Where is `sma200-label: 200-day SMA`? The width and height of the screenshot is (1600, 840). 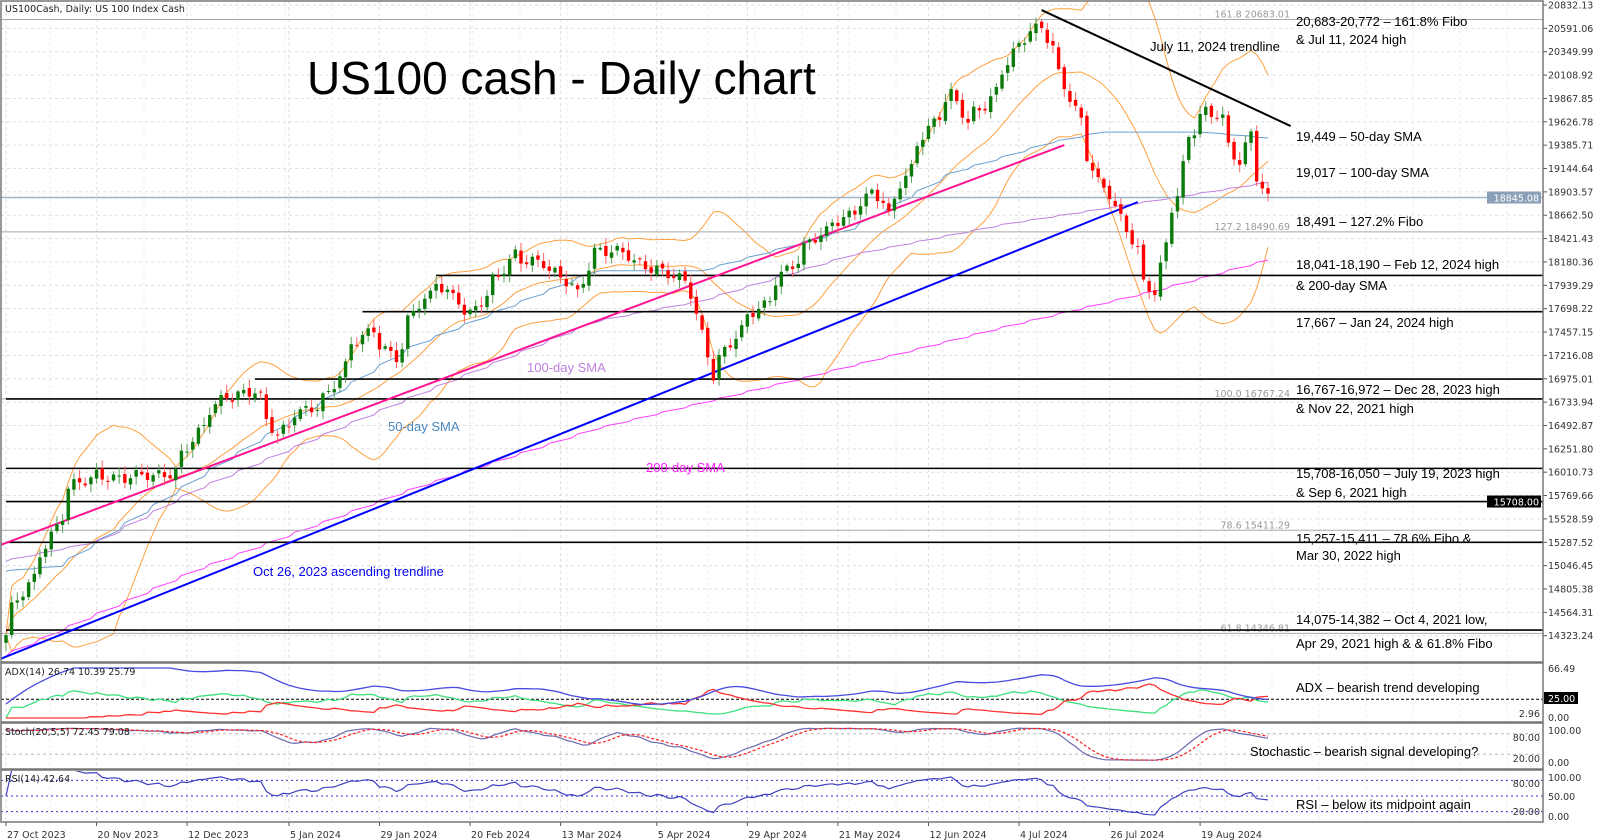 sma200-label: 200-day SMA is located at coordinates (685, 467).